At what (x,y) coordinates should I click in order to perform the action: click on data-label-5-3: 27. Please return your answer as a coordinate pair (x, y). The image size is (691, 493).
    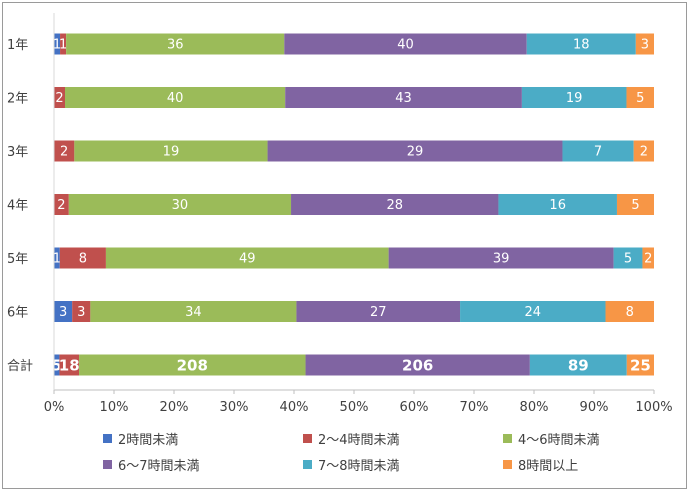
    Looking at the image, I should click on (378, 312).